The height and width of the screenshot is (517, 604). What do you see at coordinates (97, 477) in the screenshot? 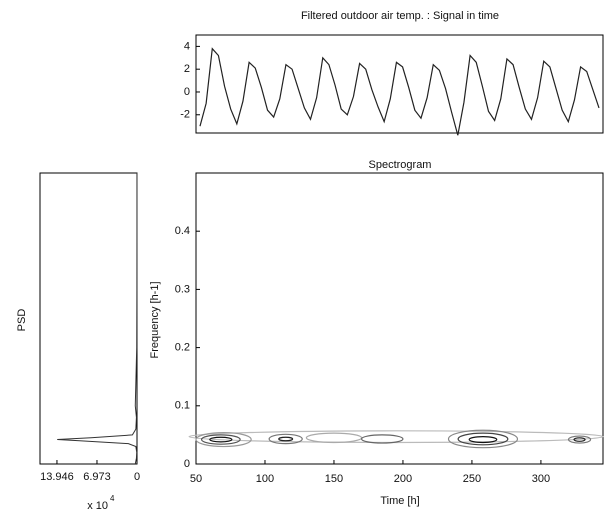
I see `x-tick-label: 6.973` at bounding box center [97, 477].